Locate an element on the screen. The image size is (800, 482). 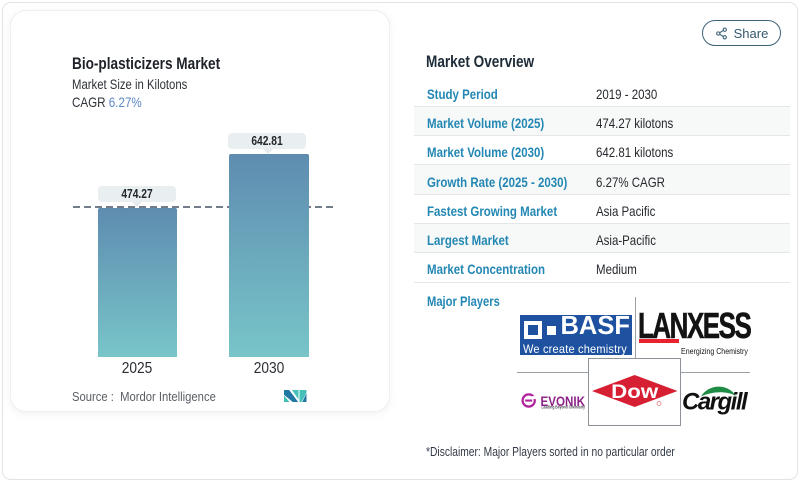
svg-text: Leading Beyond Chemistry is located at coordinates (564, 407).